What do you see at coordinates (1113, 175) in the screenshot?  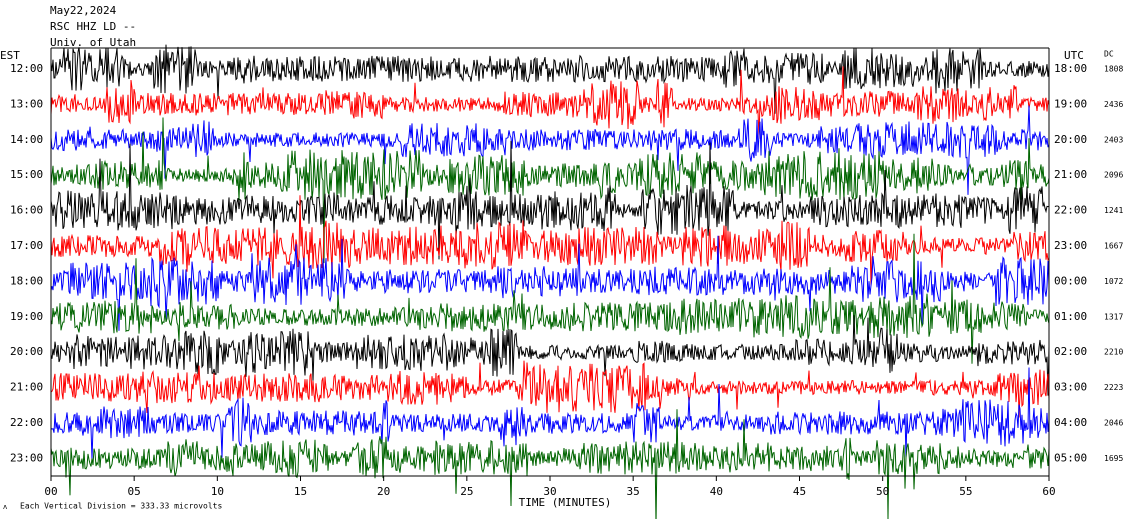 I see `dc-label: 2096` at bounding box center [1113, 175].